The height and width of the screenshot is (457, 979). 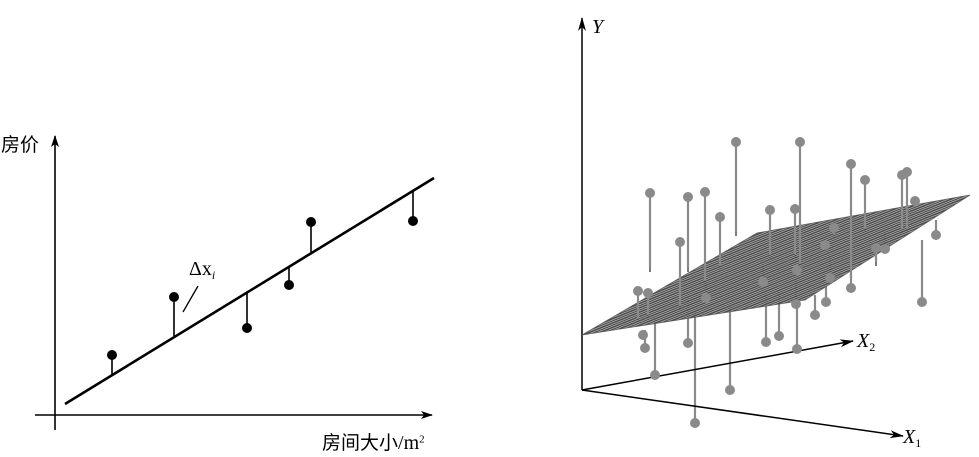 I want to click on regression-plane, so click(x=776, y=265).